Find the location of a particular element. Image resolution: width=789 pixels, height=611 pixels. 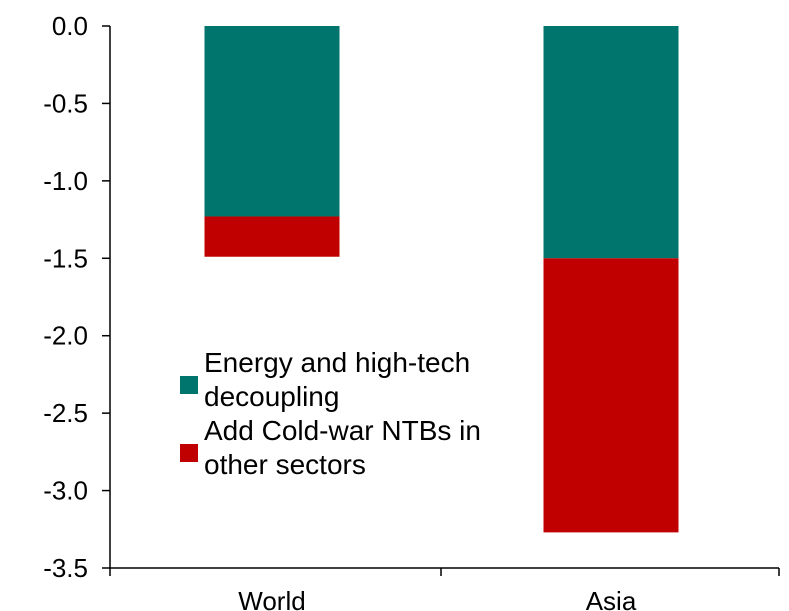

y-tick-label: -2.5 is located at coordinates (65, 413).